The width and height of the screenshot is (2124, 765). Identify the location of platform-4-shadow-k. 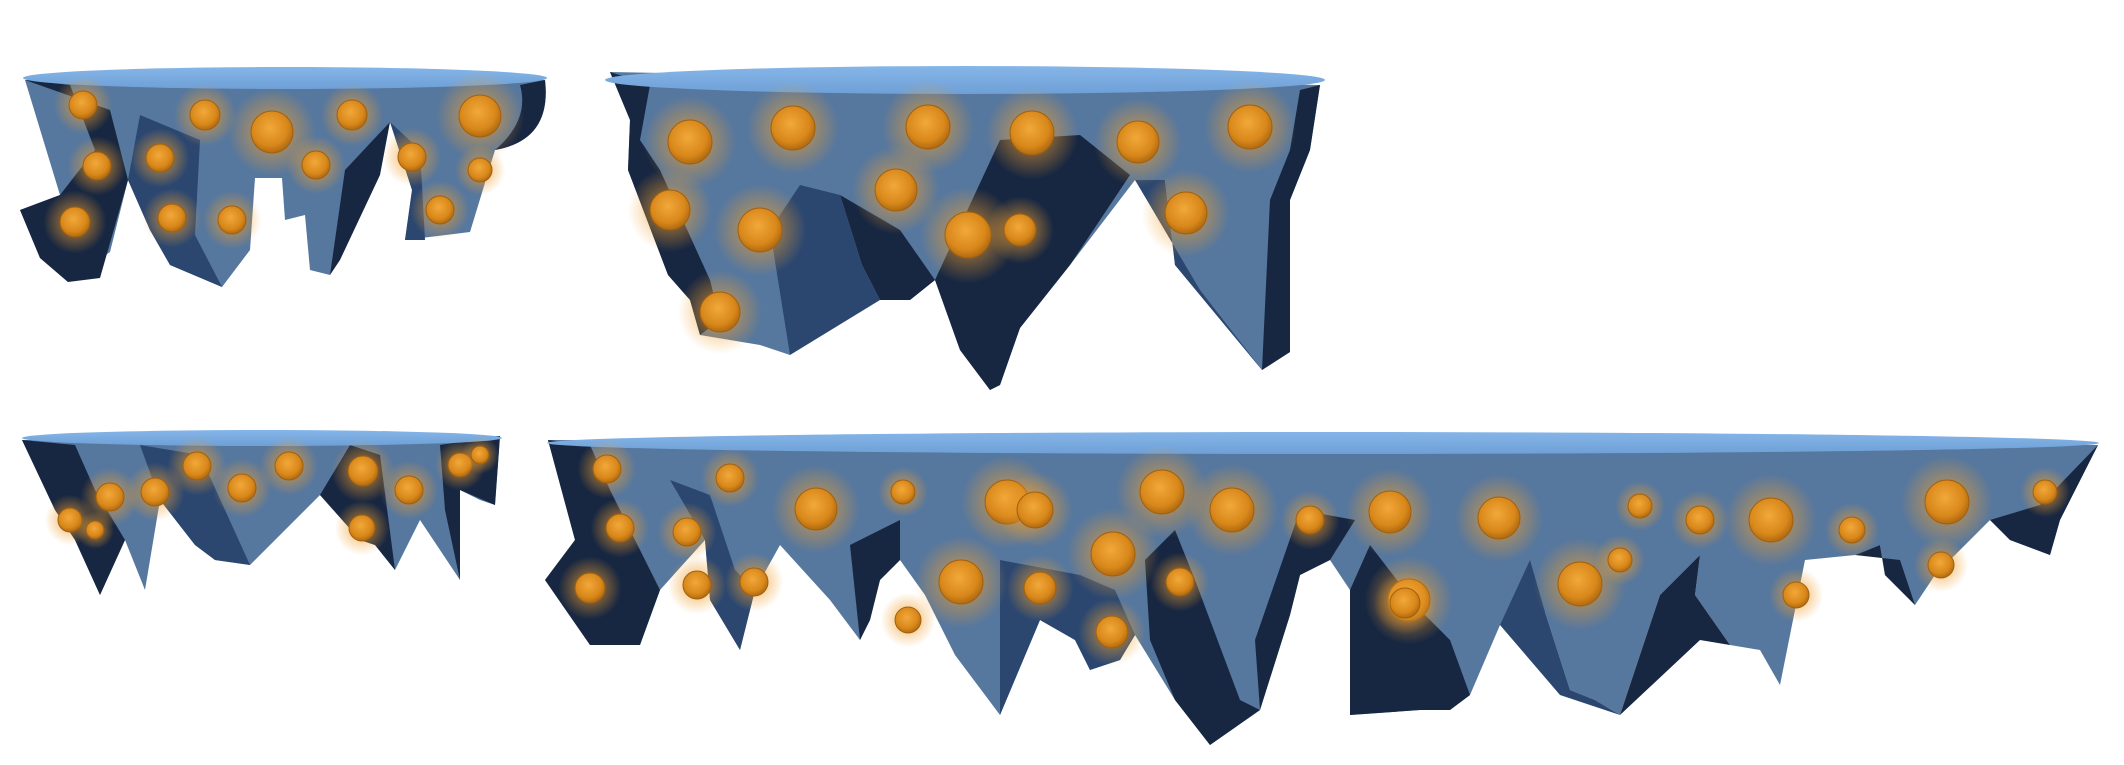
(2044, 500).